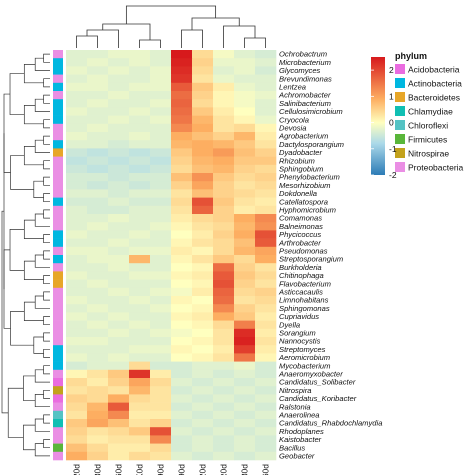 The width and height of the screenshot is (474, 475). I want to click on row-label: Microbacterium, so click(305, 62).